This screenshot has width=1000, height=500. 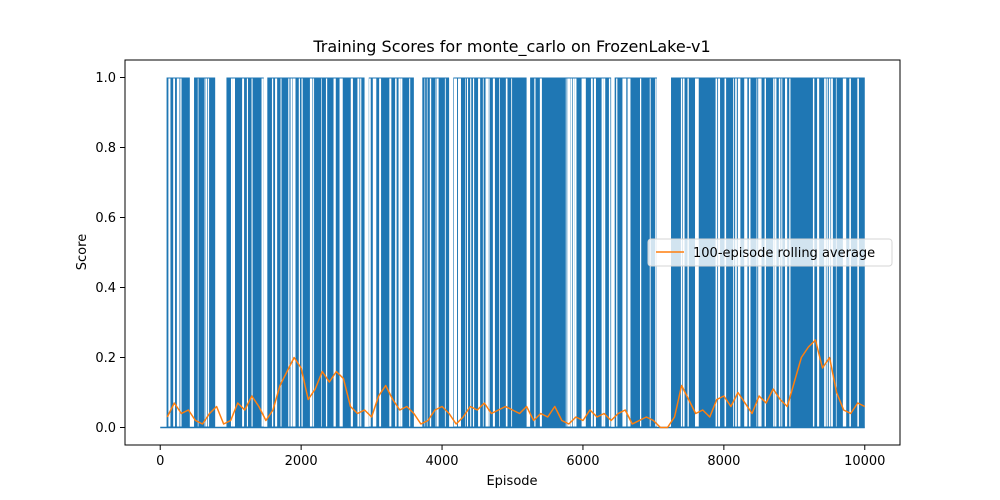 I want to click on x-axis: 0 2000 4000 6000 8000 10000, so click(x=520, y=457).